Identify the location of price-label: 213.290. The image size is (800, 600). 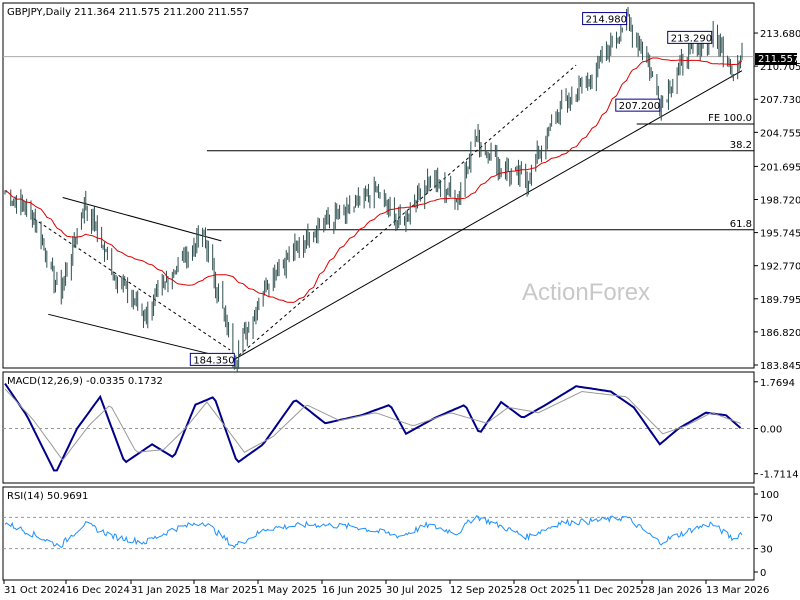
(691, 38).